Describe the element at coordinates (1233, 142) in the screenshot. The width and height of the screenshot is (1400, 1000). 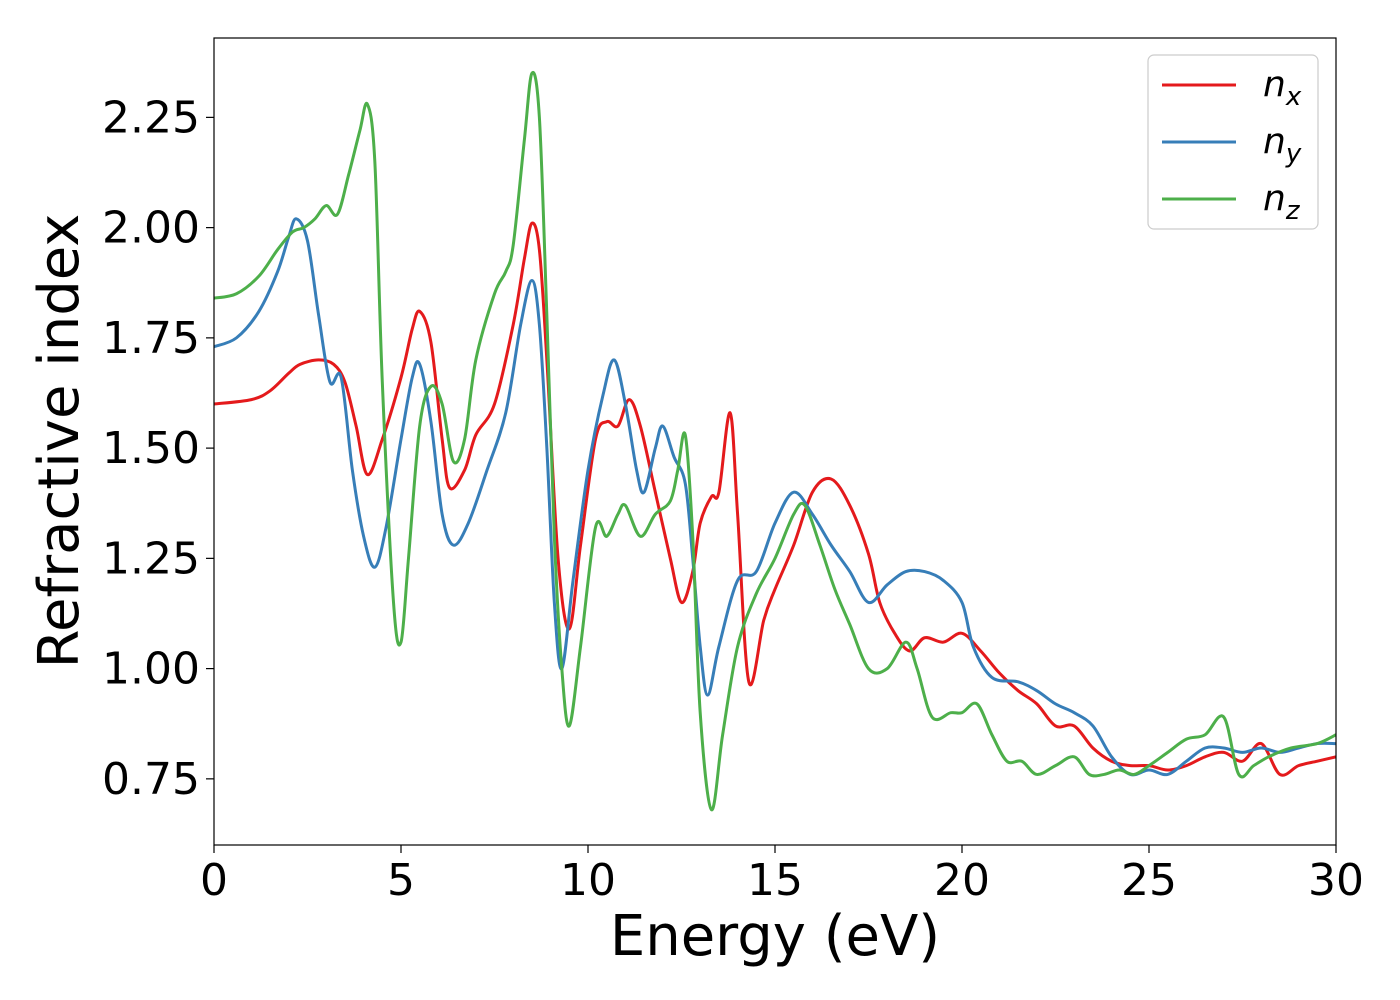
I see `legend: nx ny nz` at that location.